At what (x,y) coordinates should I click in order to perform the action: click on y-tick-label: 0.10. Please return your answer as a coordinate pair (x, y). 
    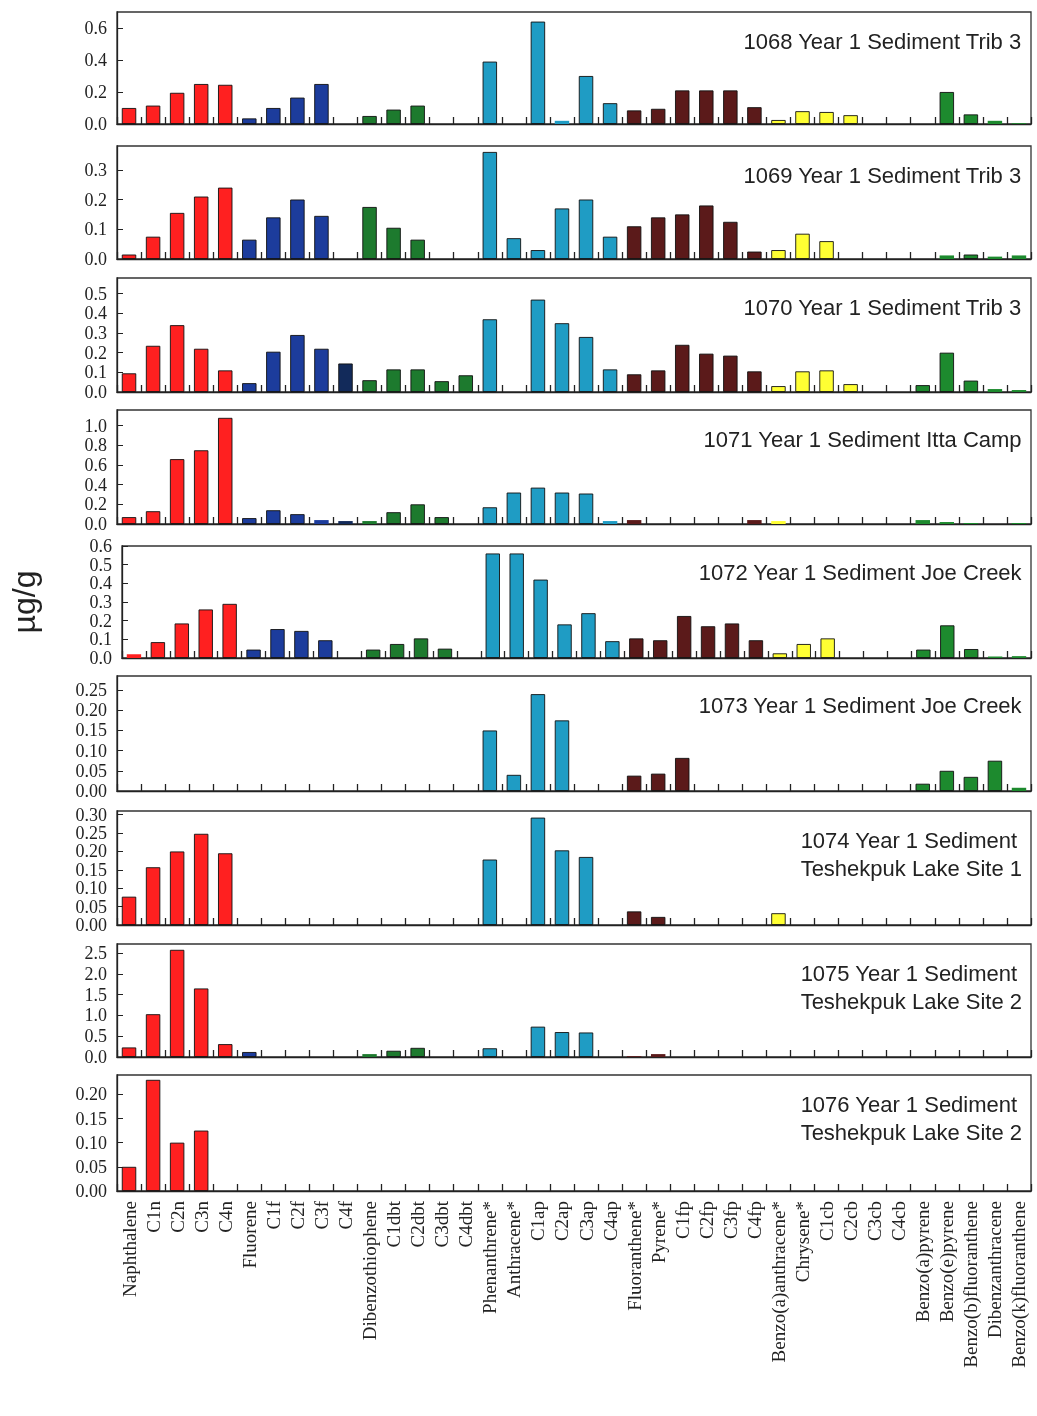
    Looking at the image, I should click on (91, 1142).